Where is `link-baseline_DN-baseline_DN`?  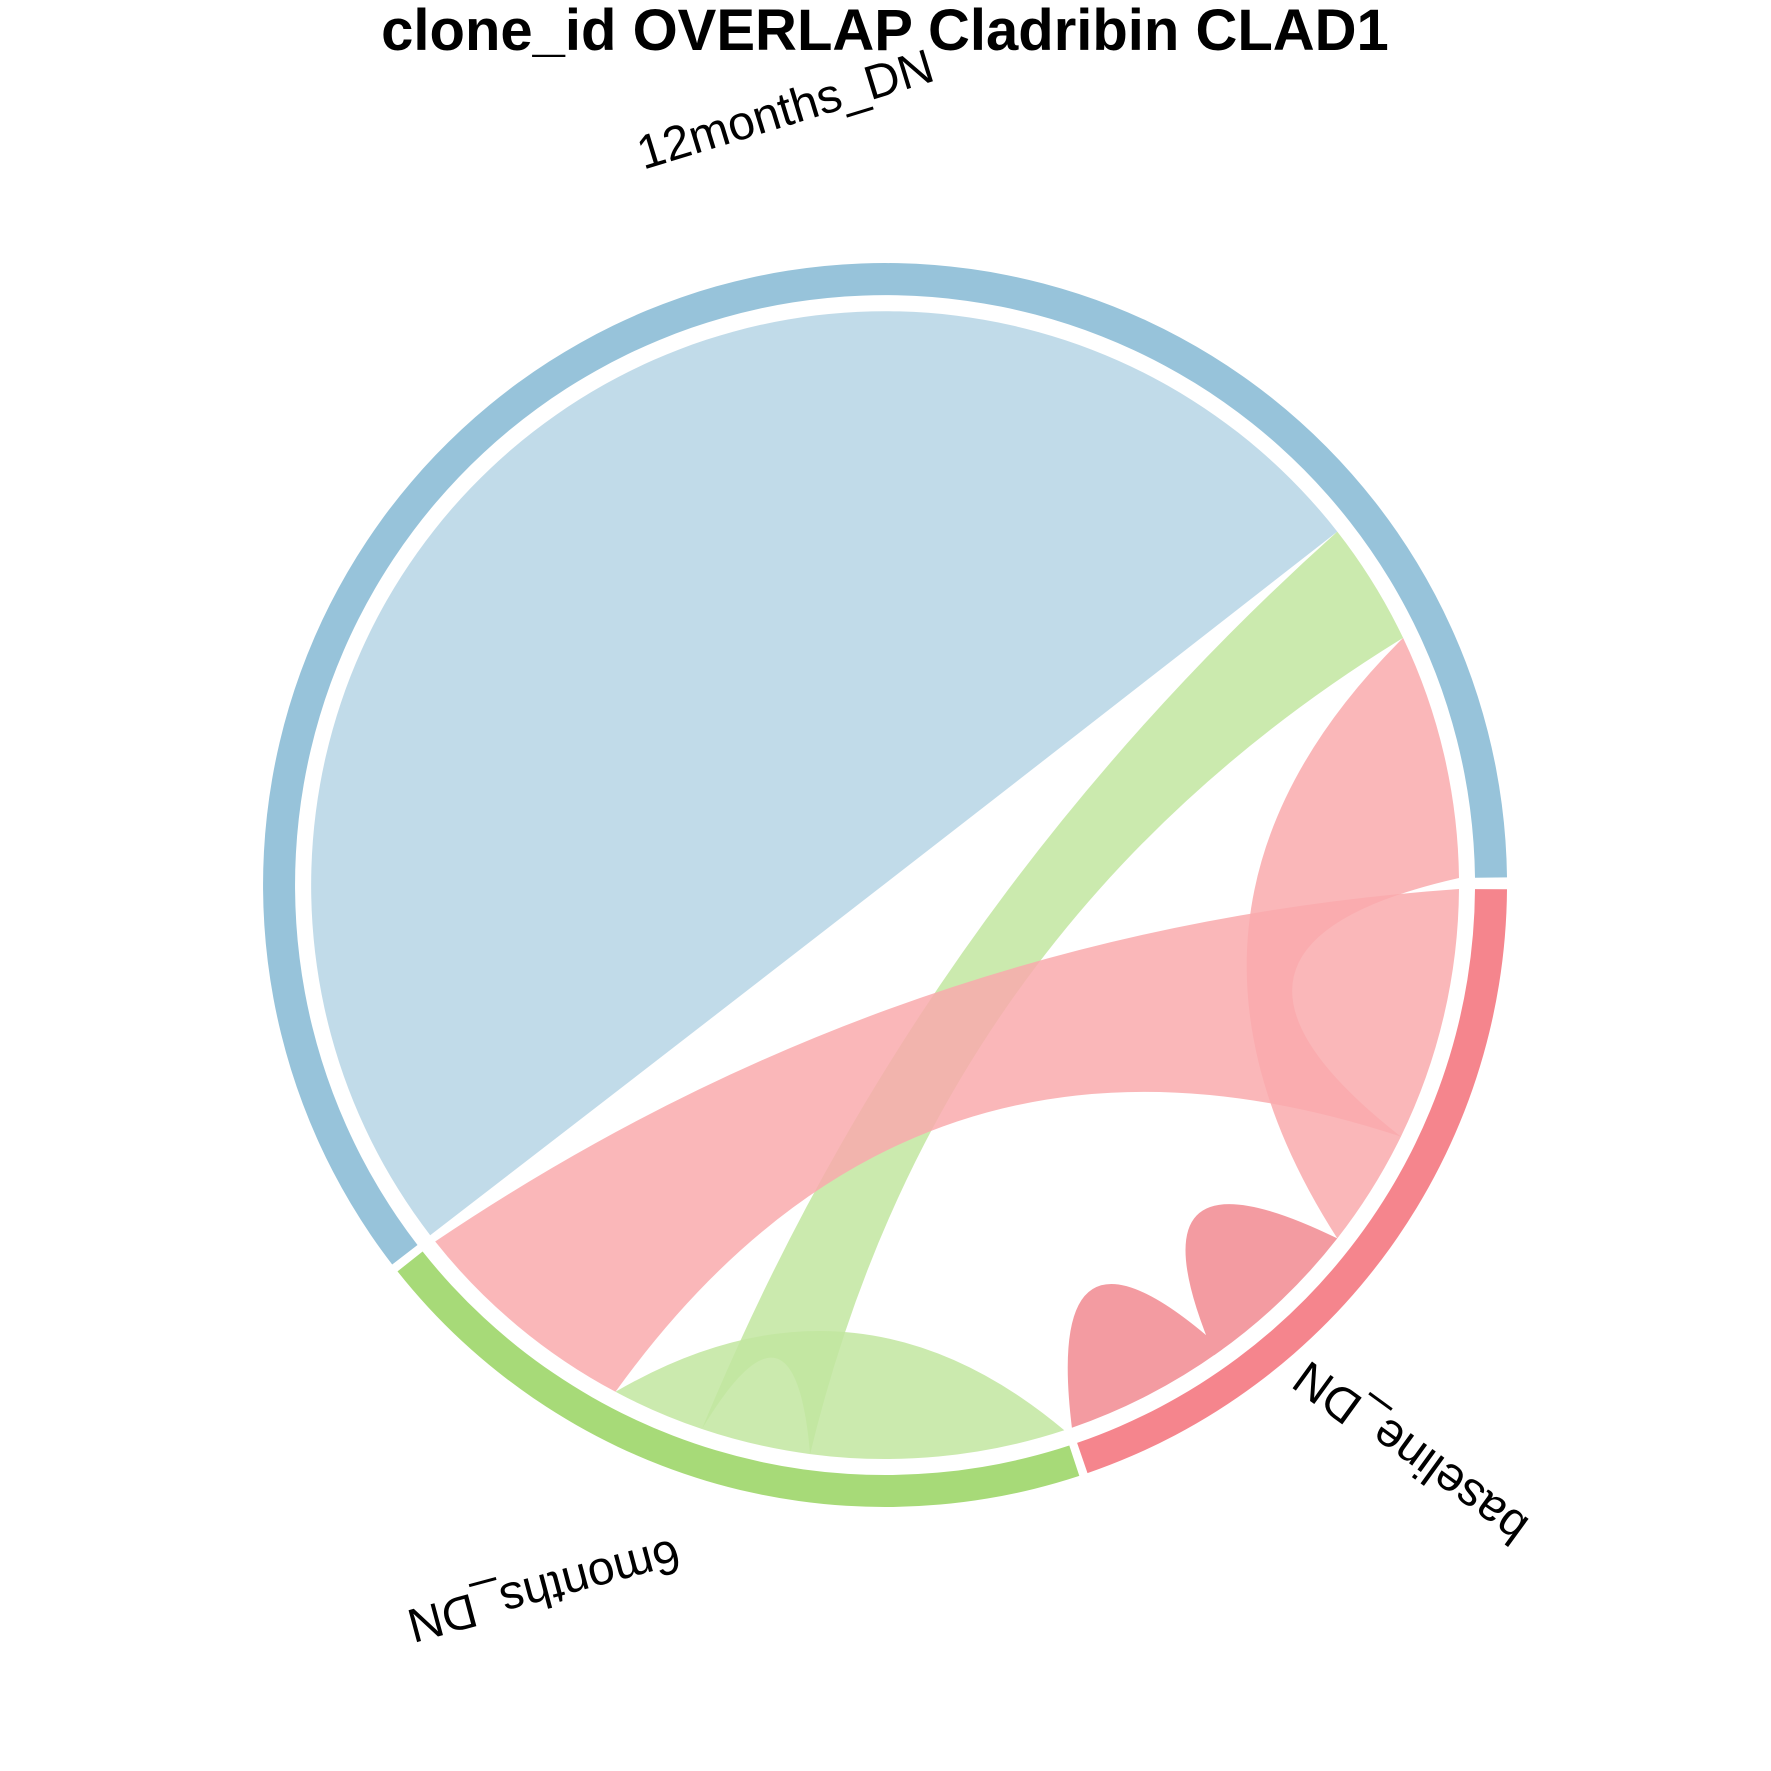
link-baseline_DN-baseline_DN is located at coordinates (1202, 1316).